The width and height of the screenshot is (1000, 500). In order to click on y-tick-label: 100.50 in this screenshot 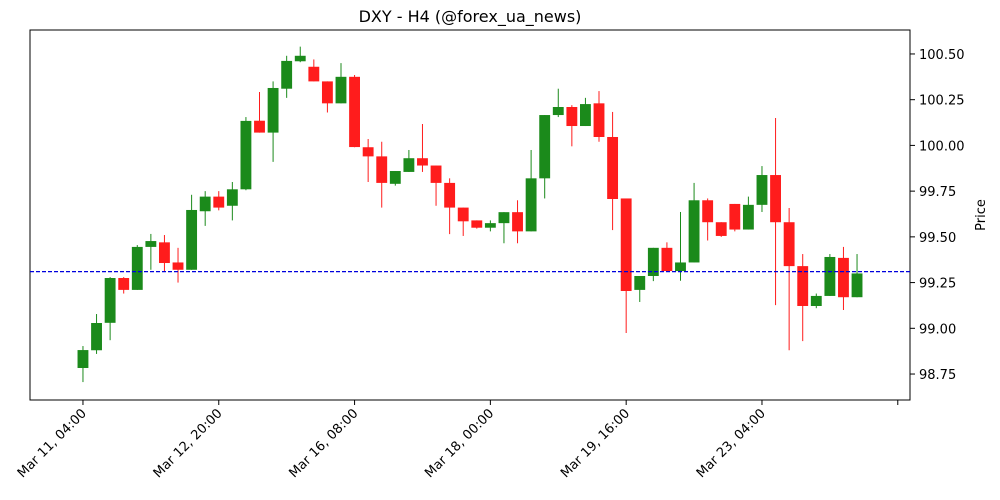, I will do `click(942, 55)`.